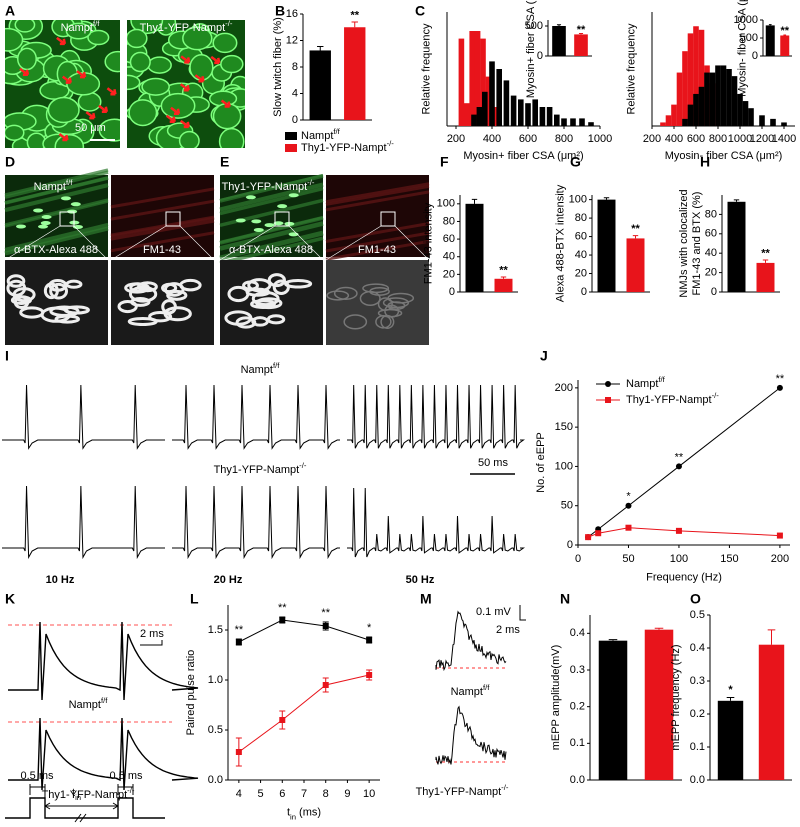 The image size is (800, 827). What do you see at coordinates (369, 794) in the screenshot?
I see `x-tick-label: 10` at bounding box center [369, 794].